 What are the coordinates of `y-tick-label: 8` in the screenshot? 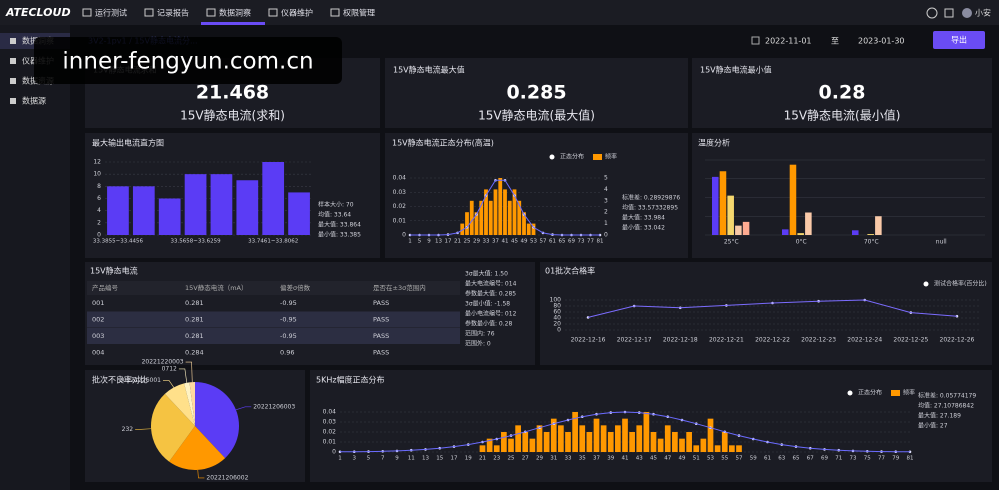 It's located at (99, 186).